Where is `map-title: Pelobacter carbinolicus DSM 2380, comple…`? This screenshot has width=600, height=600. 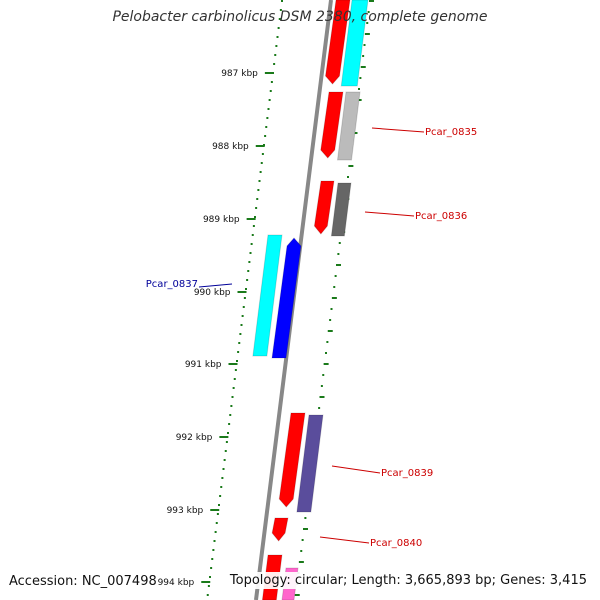
map-title: Pelobacter carbinolicus DSM 2380, comple… is located at coordinates (300, 17).